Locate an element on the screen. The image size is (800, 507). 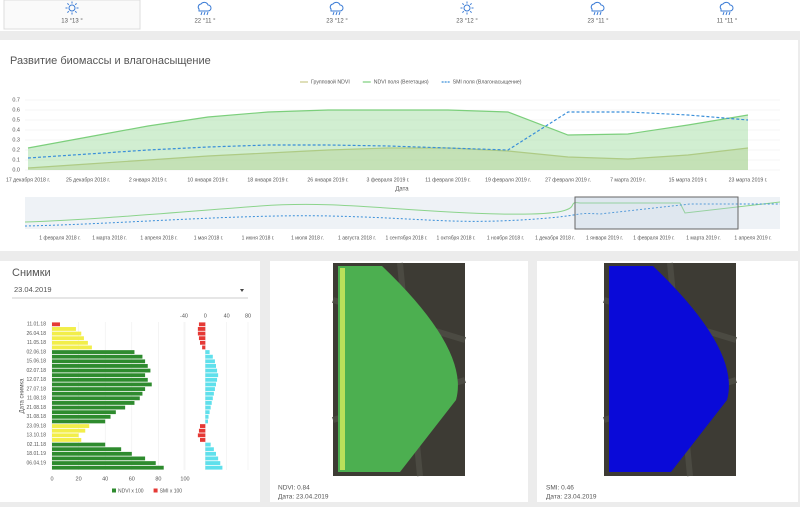
navigator is located at coordinates (402, 213).